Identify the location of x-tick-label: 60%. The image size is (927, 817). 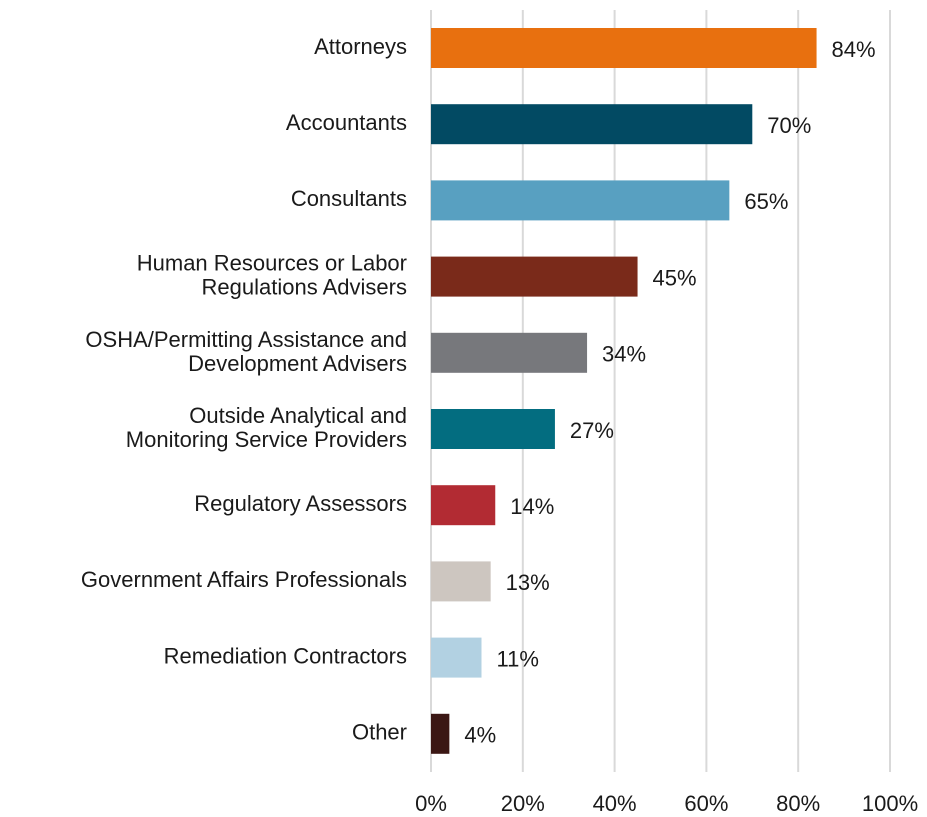
(706, 803).